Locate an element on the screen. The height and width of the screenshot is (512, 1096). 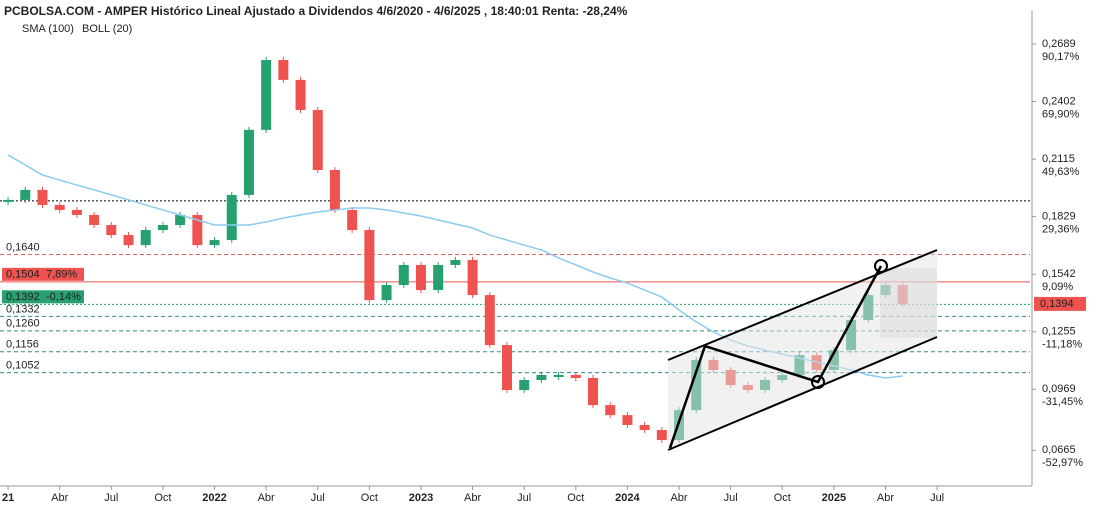
level-change: -0,14% is located at coordinates (63, 297).